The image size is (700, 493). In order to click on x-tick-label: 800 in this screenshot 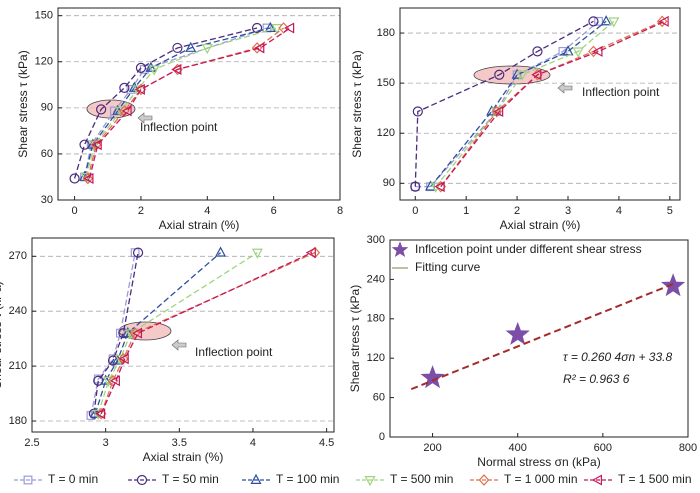, I will do `click(688, 448)`.